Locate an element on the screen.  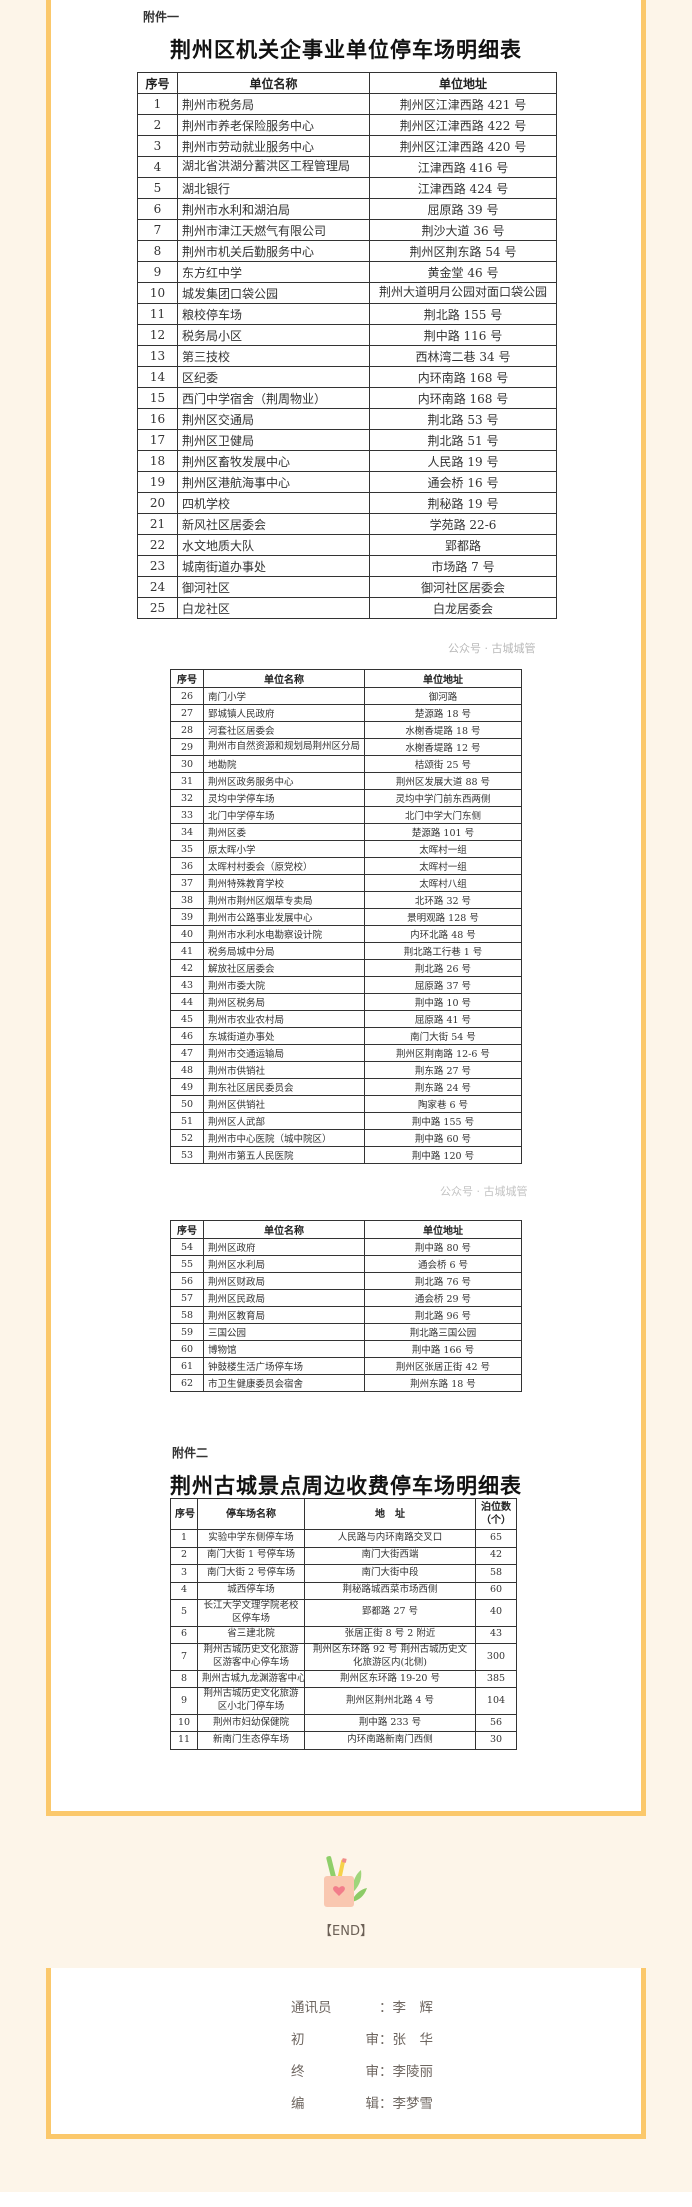
cell-unit-name: 新风社区居委会 is located at coordinates (273, 524).